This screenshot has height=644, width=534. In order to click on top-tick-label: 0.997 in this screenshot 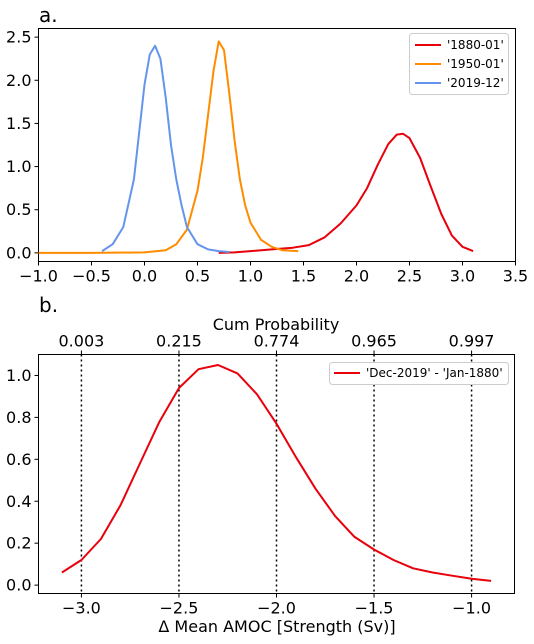, I will do `click(472, 341)`.